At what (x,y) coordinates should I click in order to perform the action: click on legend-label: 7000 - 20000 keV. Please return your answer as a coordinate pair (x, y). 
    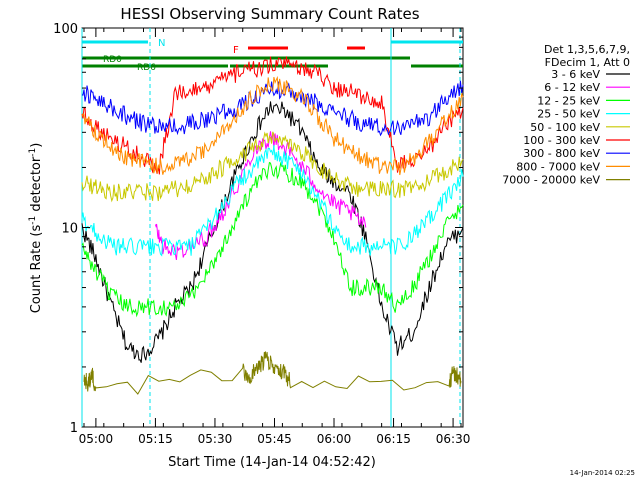
    Looking at the image, I should click on (551, 180).